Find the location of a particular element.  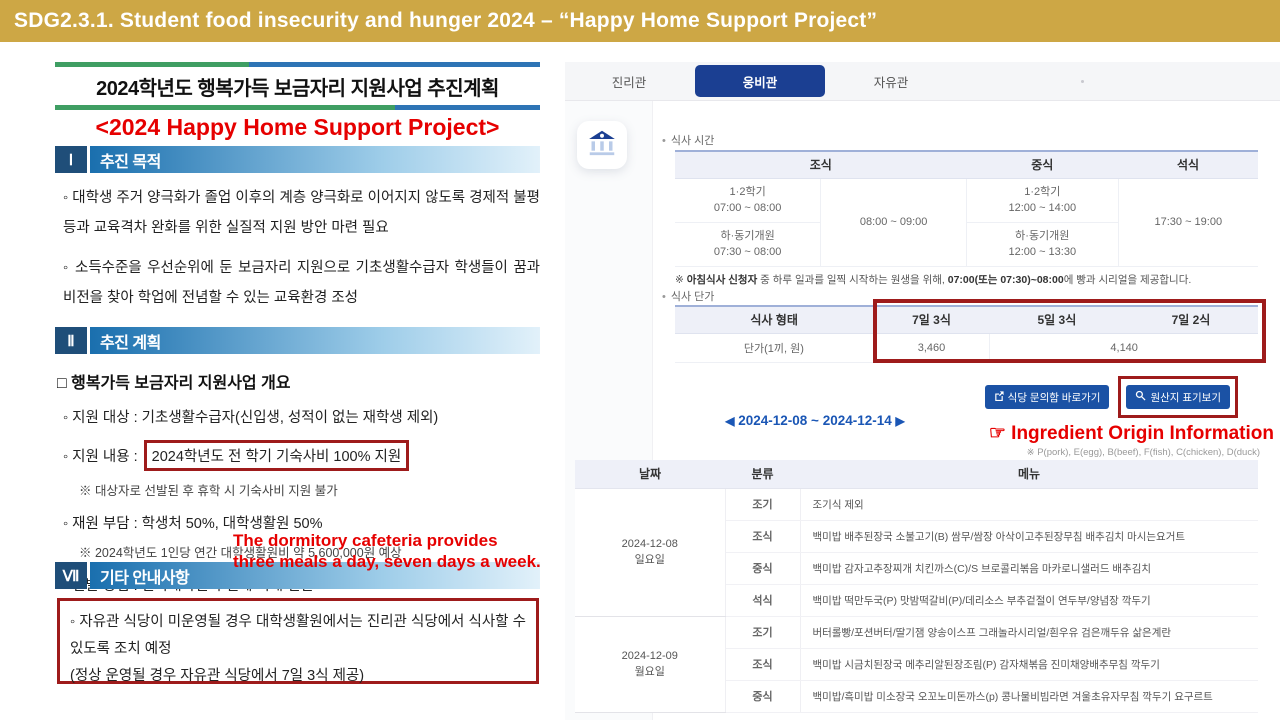

magnifier-icon is located at coordinates (1140, 397).